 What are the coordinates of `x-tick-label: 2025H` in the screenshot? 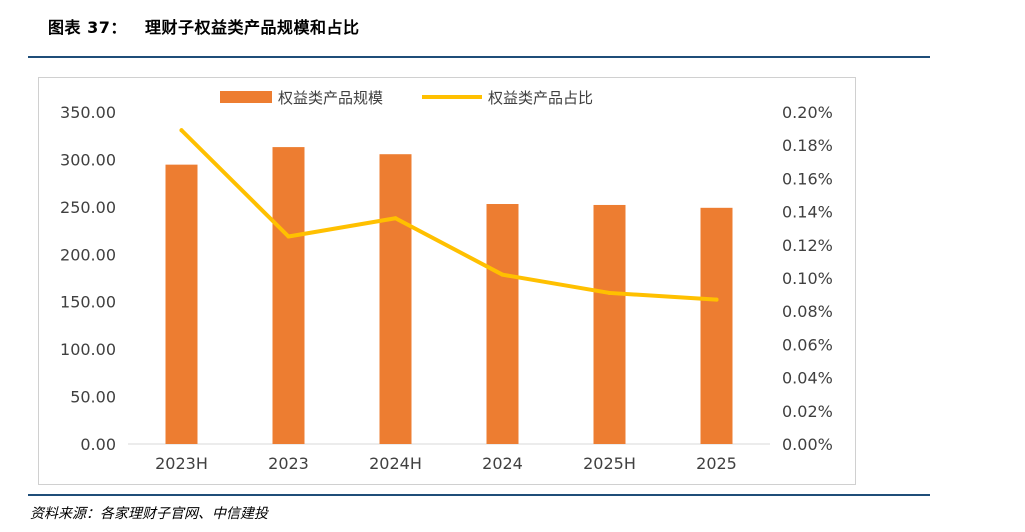 It's located at (609, 463).